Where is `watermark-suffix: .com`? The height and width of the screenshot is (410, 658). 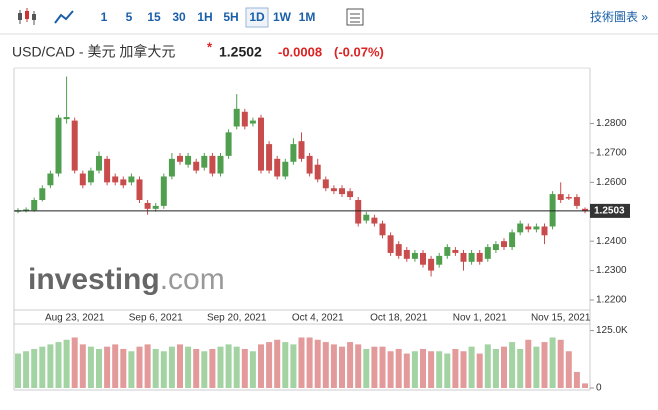
watermark-suffix: .com is located at coordinates (192, 279).